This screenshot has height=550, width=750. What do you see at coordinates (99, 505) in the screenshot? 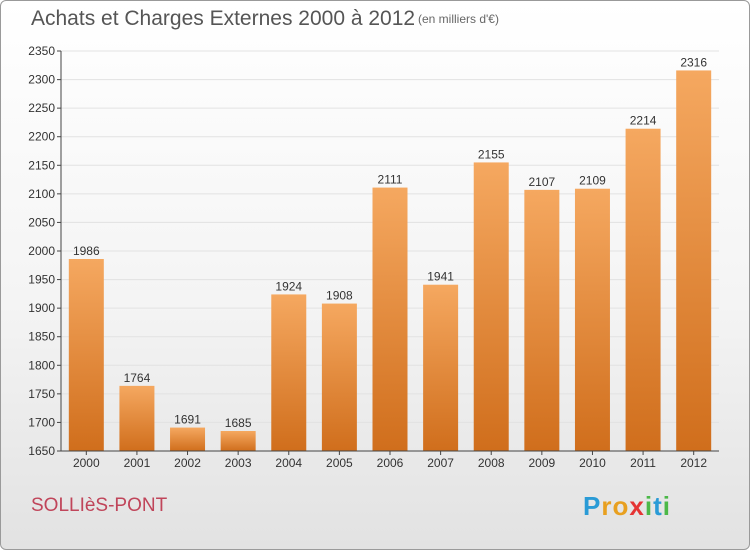
I see `commune-name: SOLLIèS-PONT` at bounding box center [99, 505].